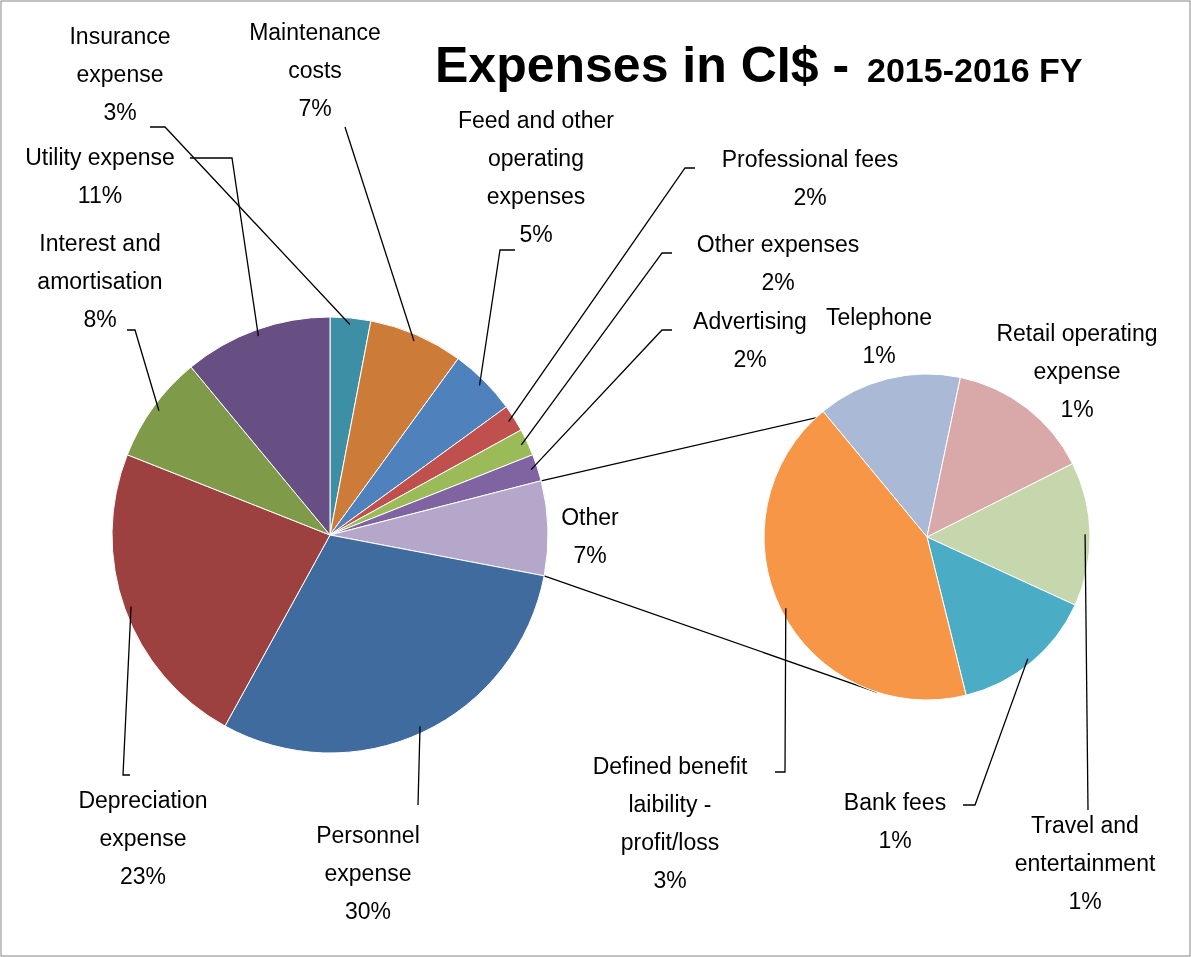  Describe the element at coordinates (810, 159) in the screenshot. I see `slice-label: Professional fees` at that location.